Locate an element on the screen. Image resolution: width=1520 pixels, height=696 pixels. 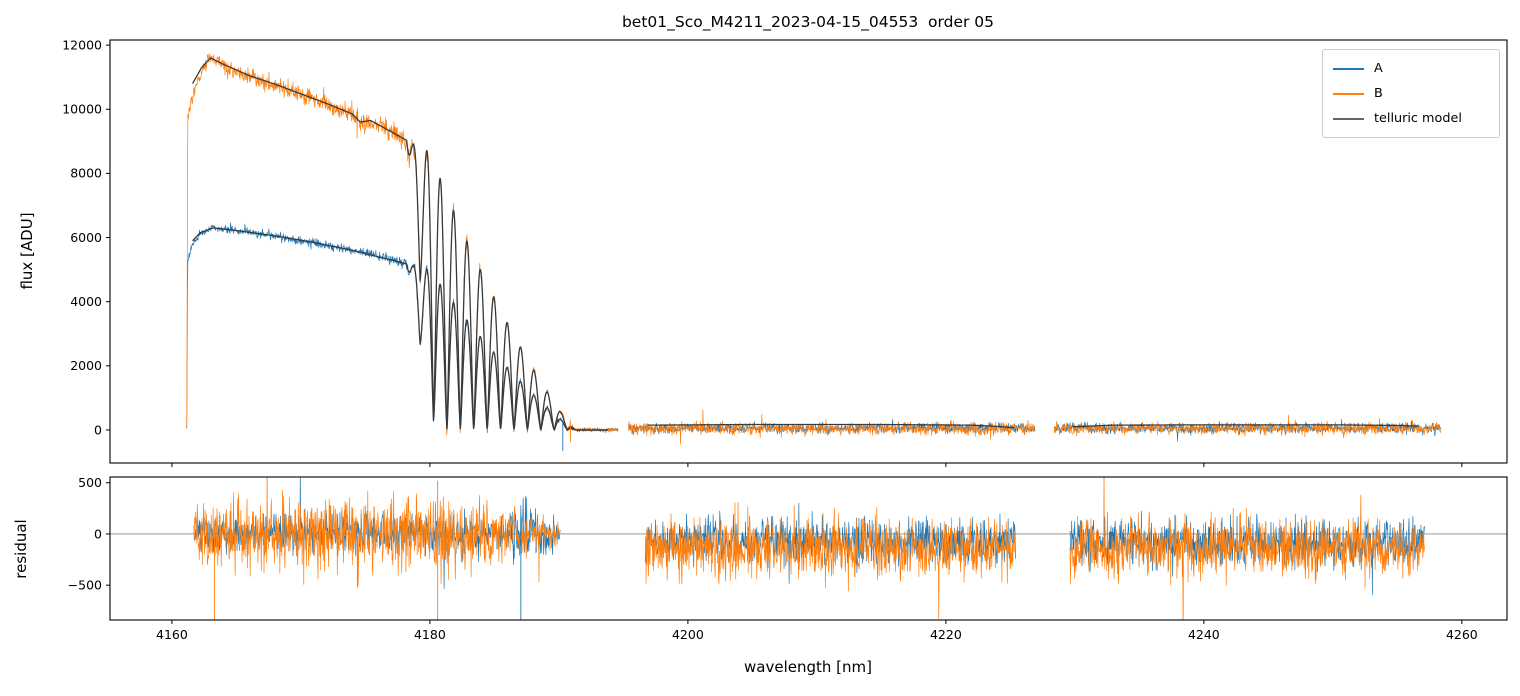
x-tick-label: 4240 is located at coordinates (1204, 634).